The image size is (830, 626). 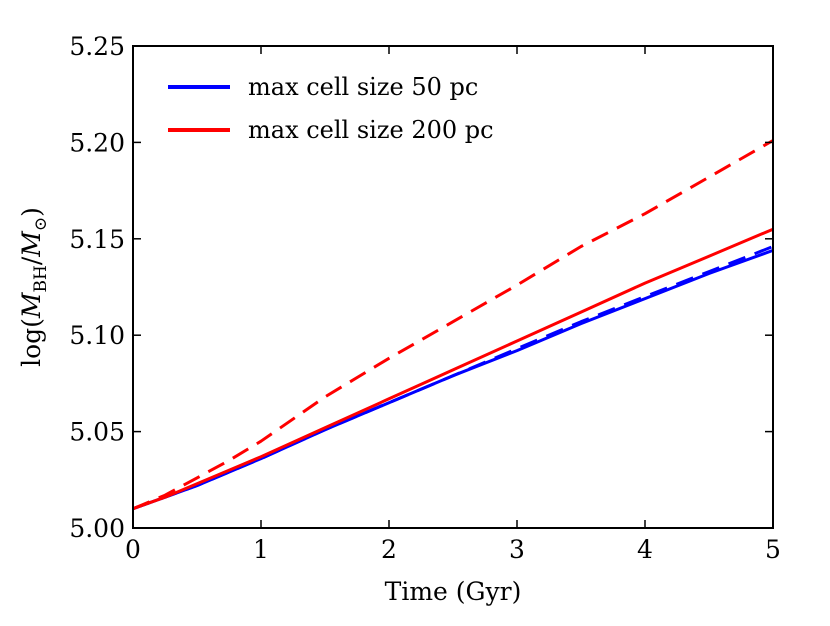 I want to click on legend-label-200pc: max cell size 200 pc, so click(x=371, y=130).